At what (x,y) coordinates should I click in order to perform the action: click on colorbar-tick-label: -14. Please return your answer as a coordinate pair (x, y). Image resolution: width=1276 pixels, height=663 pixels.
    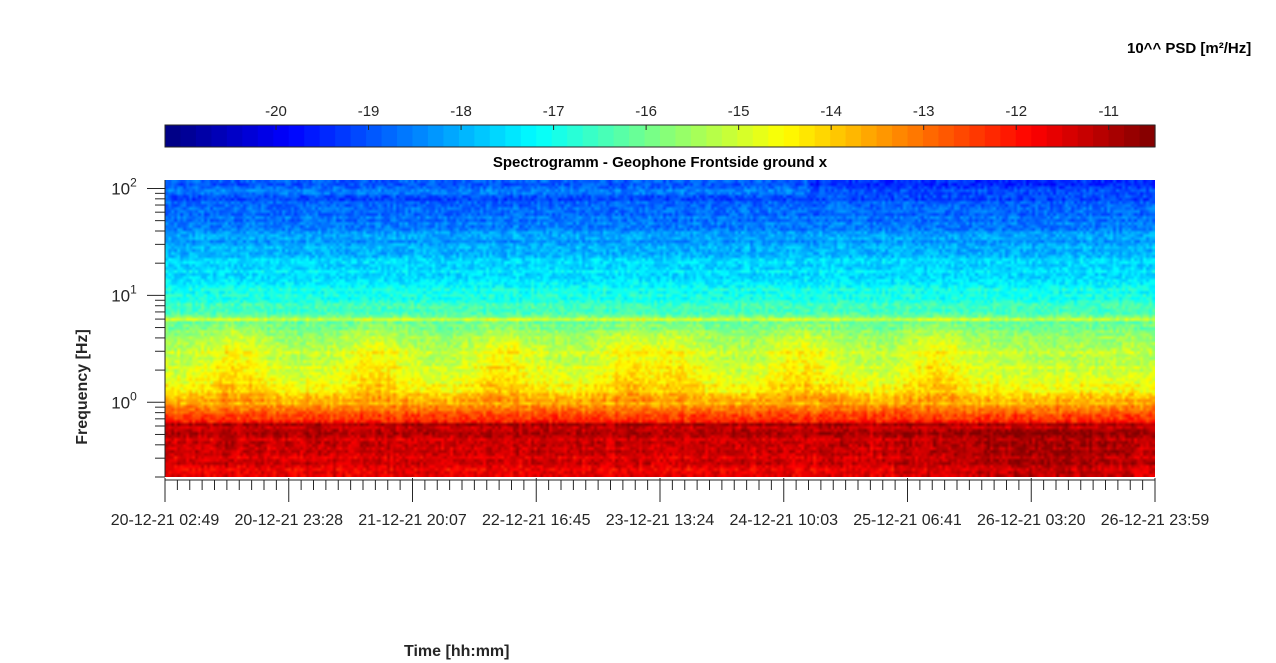
    Looking at the image, I should click on (831, 111).